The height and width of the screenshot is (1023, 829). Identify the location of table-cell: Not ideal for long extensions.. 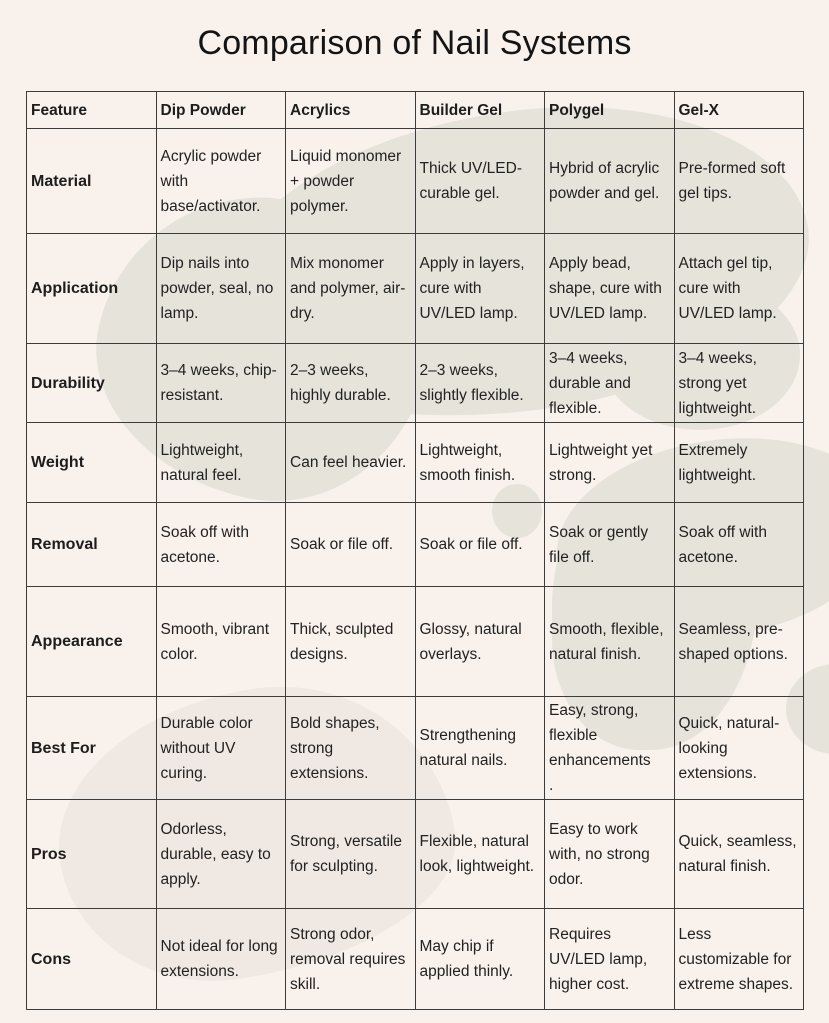
(220, 959).